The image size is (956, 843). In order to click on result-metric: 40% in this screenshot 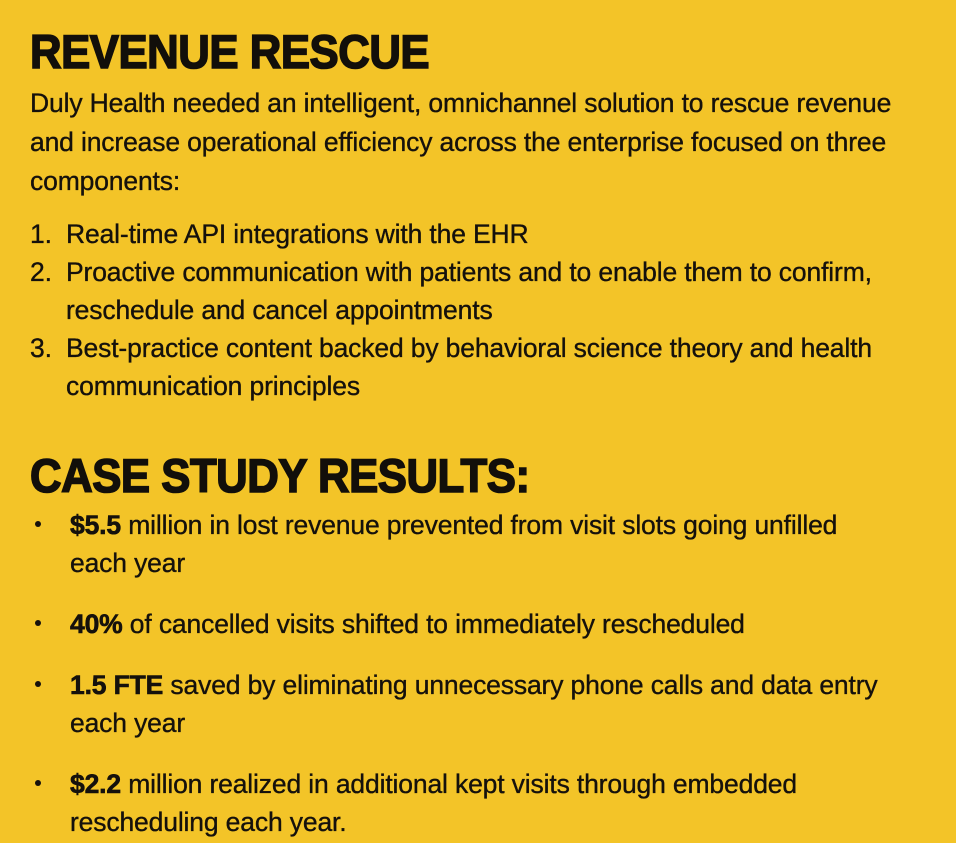, I will do `click(96, 624)`.